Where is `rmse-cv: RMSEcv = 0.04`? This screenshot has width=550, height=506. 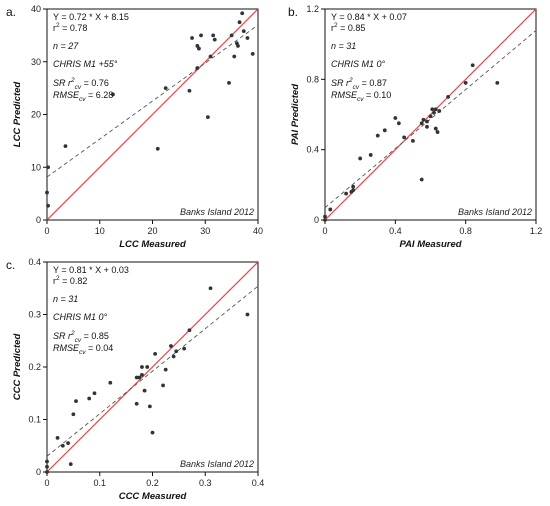
rmse-cv: RMSEcv = 0.04 is located at coordinates (83, 349).